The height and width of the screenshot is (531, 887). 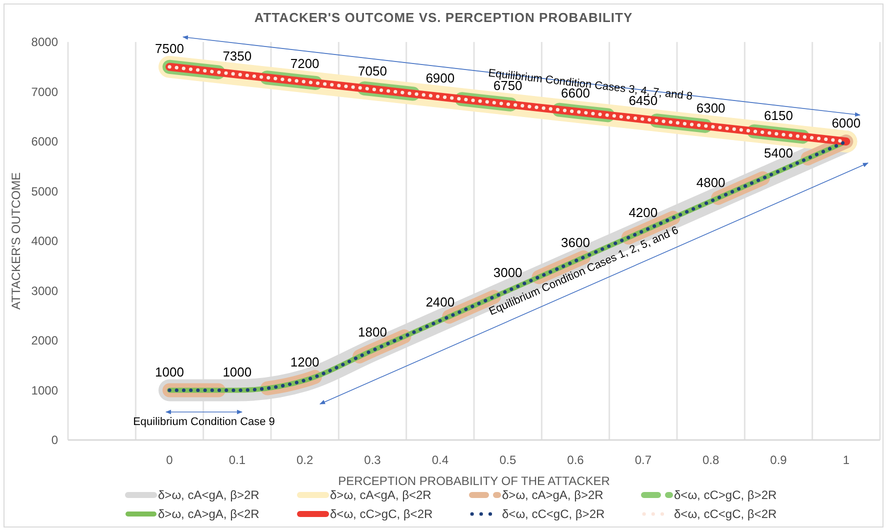 I want to click on y-tick-label: 6000, so click(x=44, y=141).